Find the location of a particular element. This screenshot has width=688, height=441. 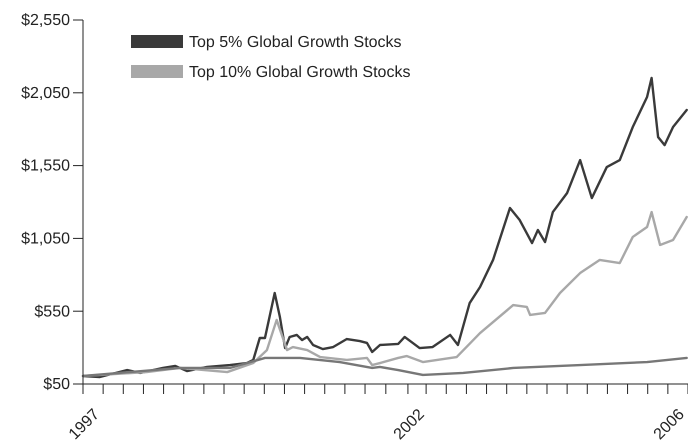

legend-label: Top 5% Global Growth Stocks is located at coordinates (295, 42).